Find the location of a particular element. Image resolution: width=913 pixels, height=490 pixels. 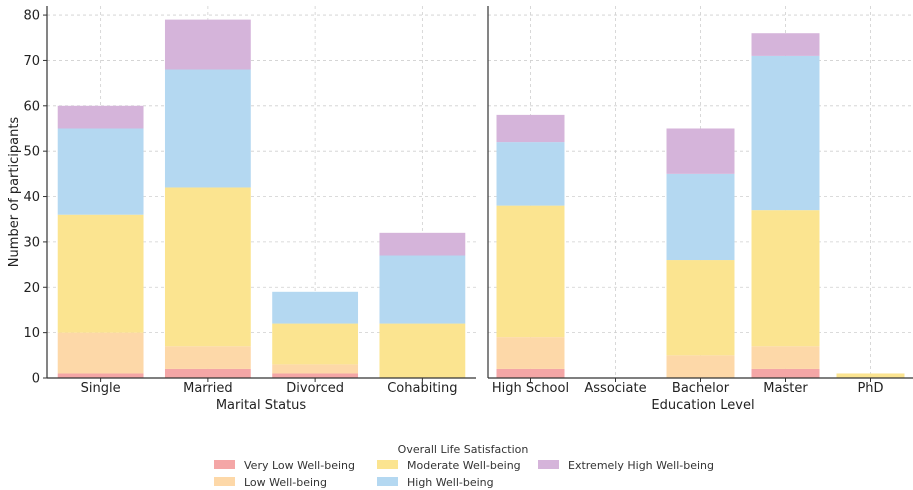

marital-bar-cohabiting-moderate-well-being is located at coordinates (422, 350).